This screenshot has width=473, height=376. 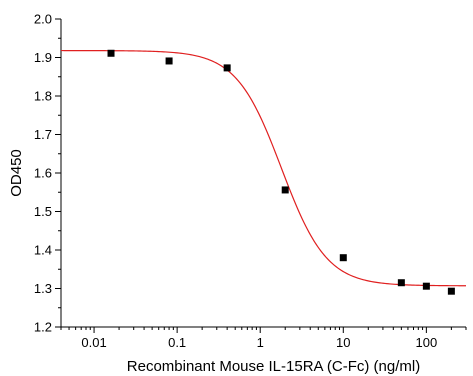 I want to click on x-tick-label: 10, so click(x=343, y=342).